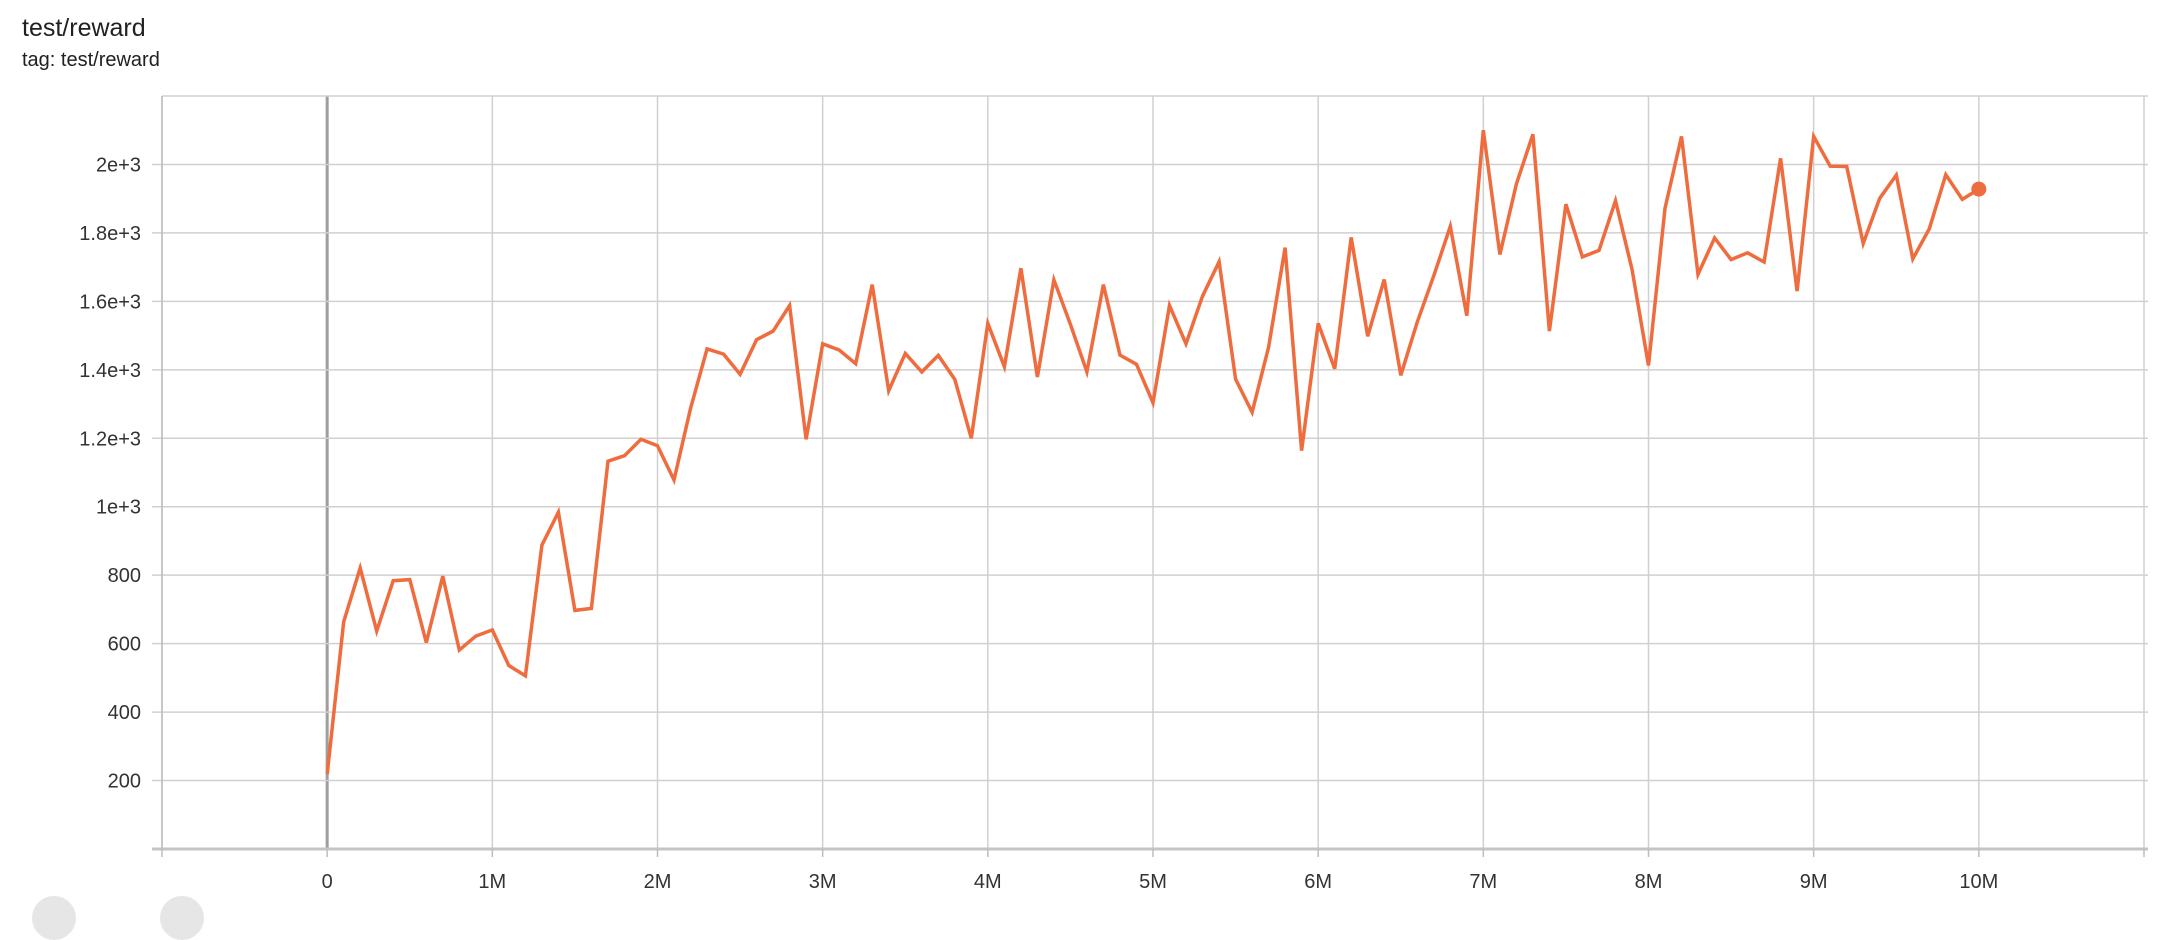  I want to click on y-tick-label: 2e+3, so click(118, 165).